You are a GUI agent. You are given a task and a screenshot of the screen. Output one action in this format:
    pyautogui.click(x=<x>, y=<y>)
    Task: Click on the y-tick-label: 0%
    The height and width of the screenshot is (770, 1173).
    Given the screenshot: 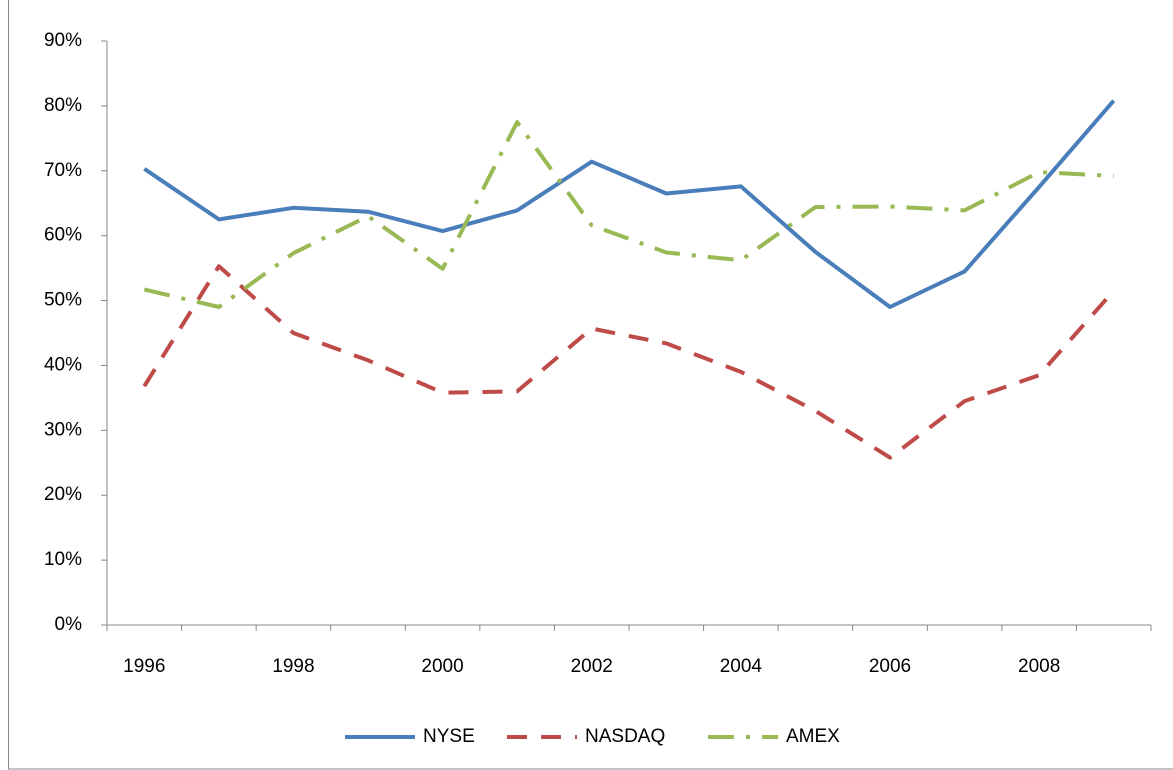 What is the action you would take?
    pyautogui.click(x=69, y=624)
    